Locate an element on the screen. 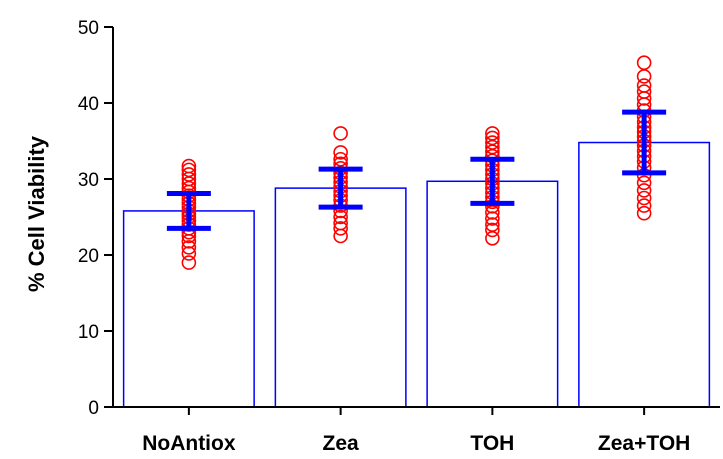  x-tick-label: Zea+TOH is located at coordinates (644, 443).